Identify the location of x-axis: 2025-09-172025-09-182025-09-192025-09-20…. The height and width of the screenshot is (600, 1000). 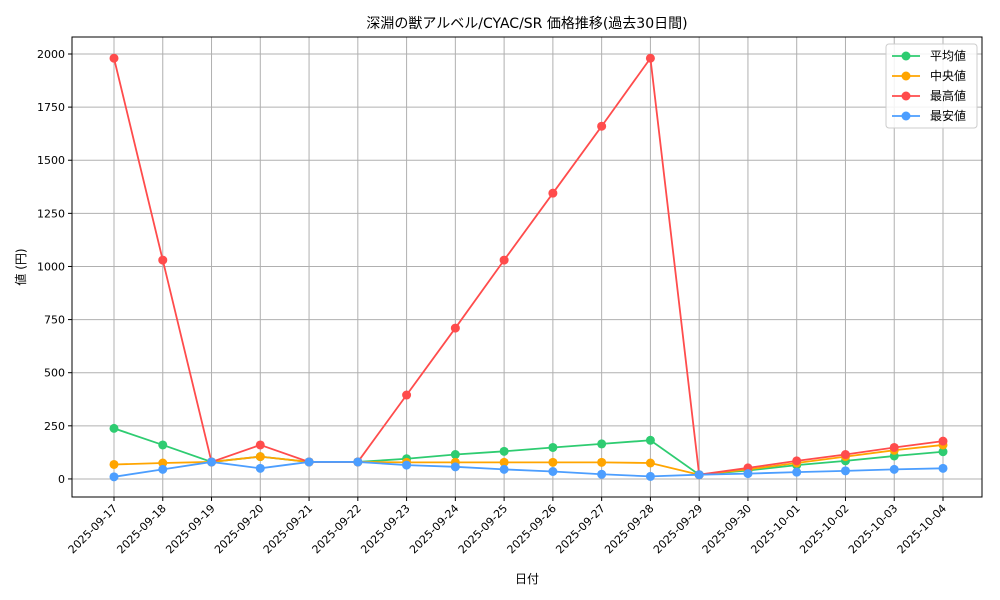
(507, 526).